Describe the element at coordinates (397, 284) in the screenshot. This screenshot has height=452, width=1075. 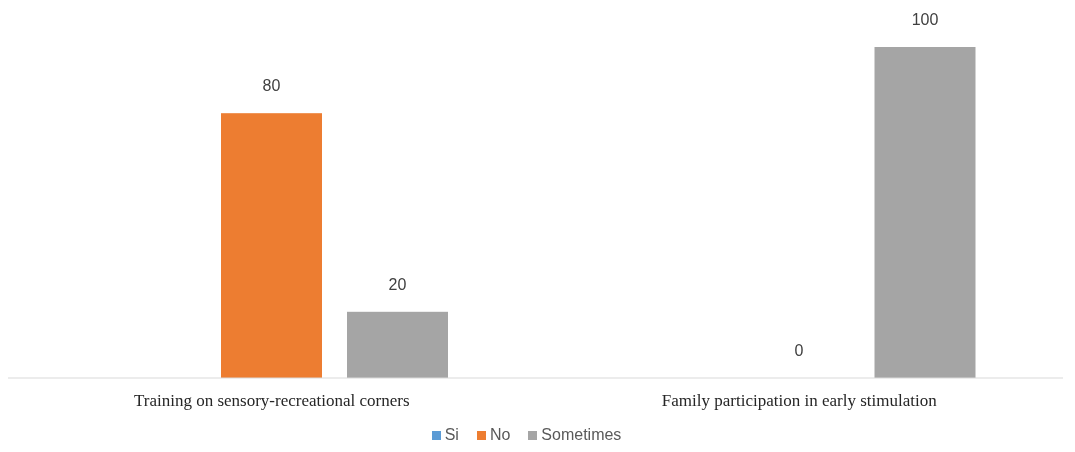
I see `data-label: 20` at that location.